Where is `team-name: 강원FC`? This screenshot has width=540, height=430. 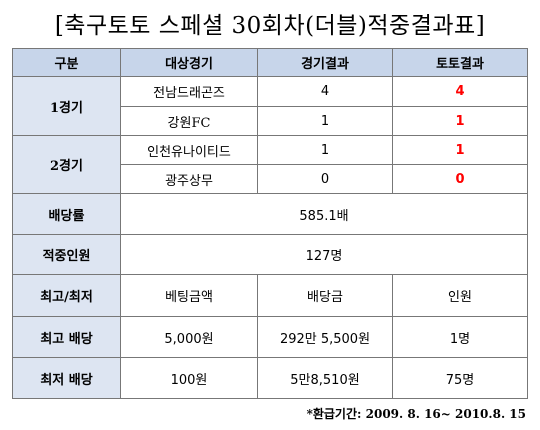 team-name: 강원FC is located at coordinates (189, 121).